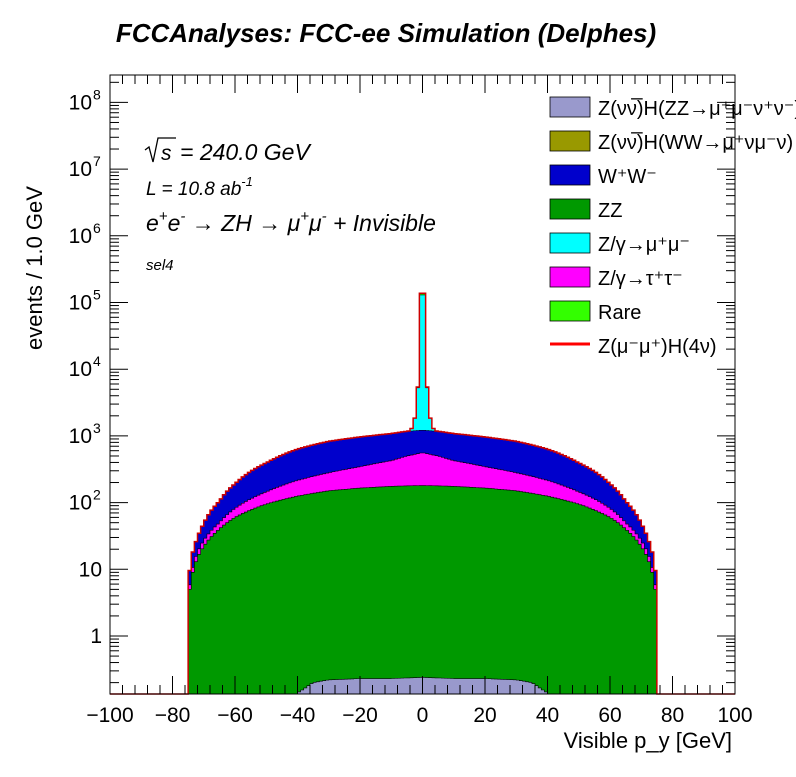 The image size is (796, 777). What do you see at coordinates (657, 347) in the screenshot?
I see `legend-label: Z(μ⁻μ⁺)H(4ν)` at bounding box center [657, 347].